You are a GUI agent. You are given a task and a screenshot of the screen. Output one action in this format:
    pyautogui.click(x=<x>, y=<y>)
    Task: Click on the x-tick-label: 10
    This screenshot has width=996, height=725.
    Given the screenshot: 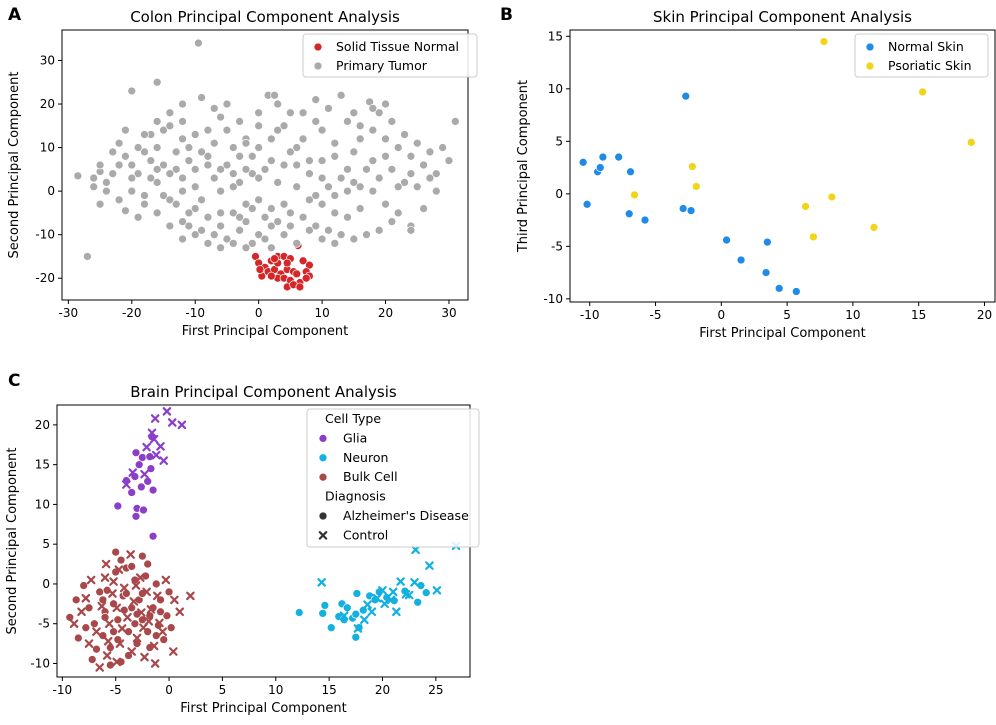 What is the action you would take?
    pyautogui.click(x=852, y=315)
    